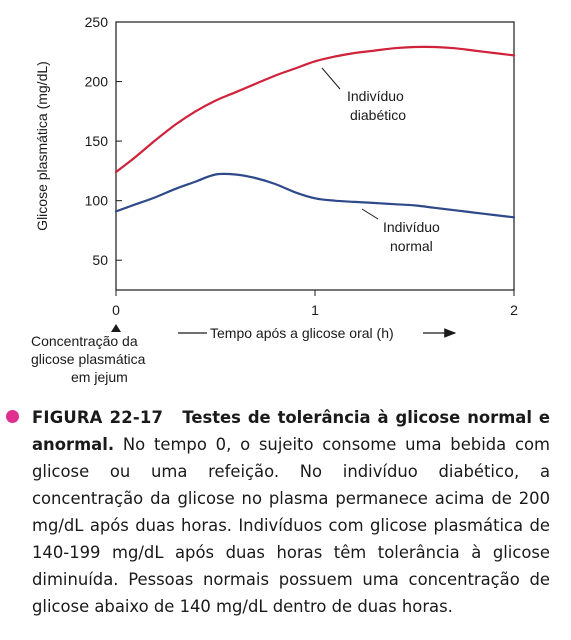 The width and height of the screenshot is (571, 640). Describe the element at coordinates (331, 78) in the screenshot. I see `diabetic-leader-line` at that location.